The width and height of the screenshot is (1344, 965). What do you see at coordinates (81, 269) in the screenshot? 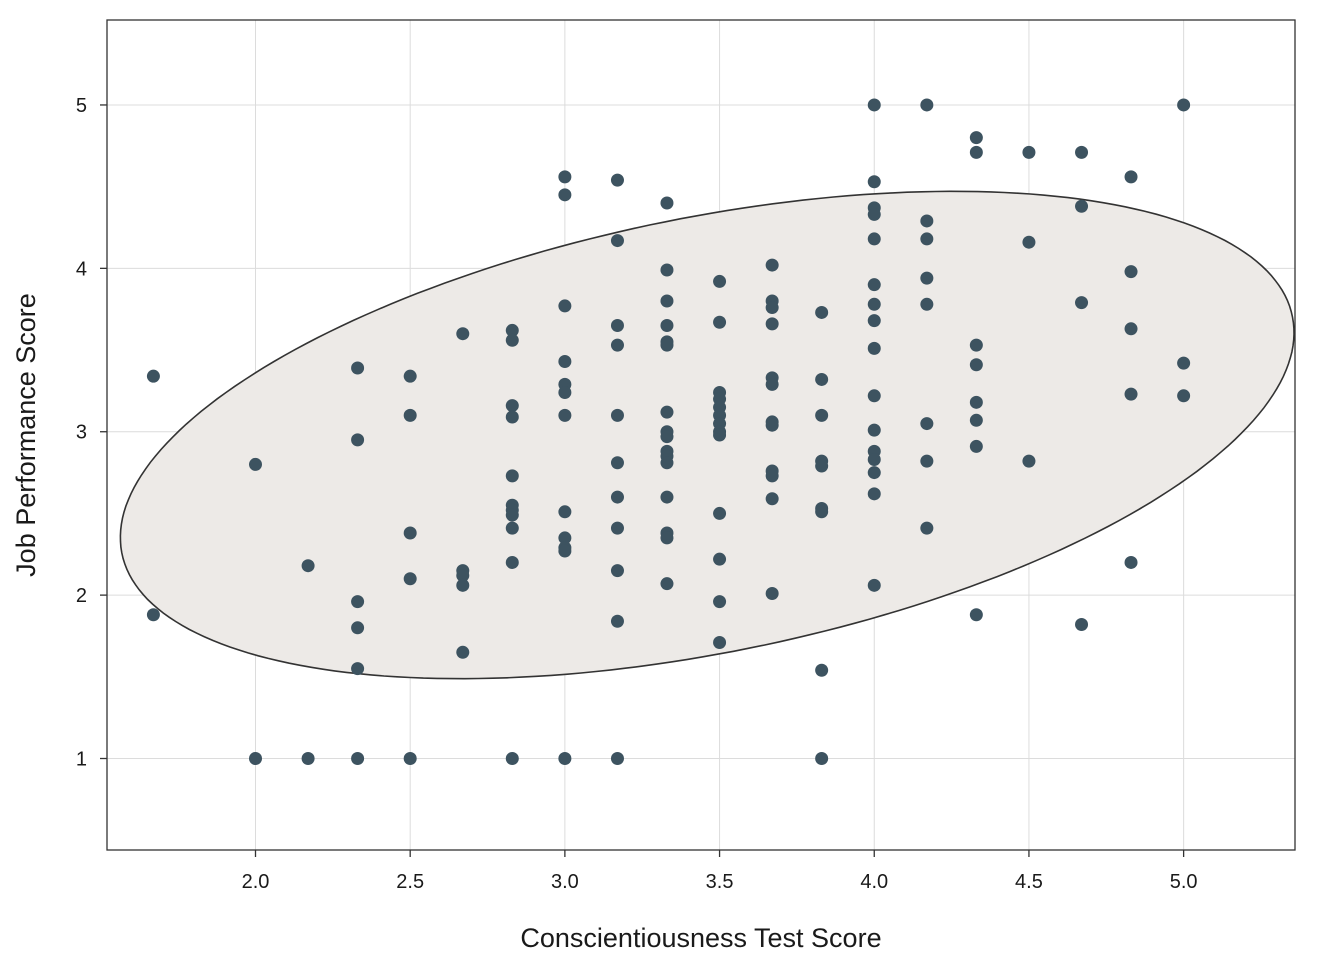
I see `y-tick-label: 4` at bounding box center [81, 269].